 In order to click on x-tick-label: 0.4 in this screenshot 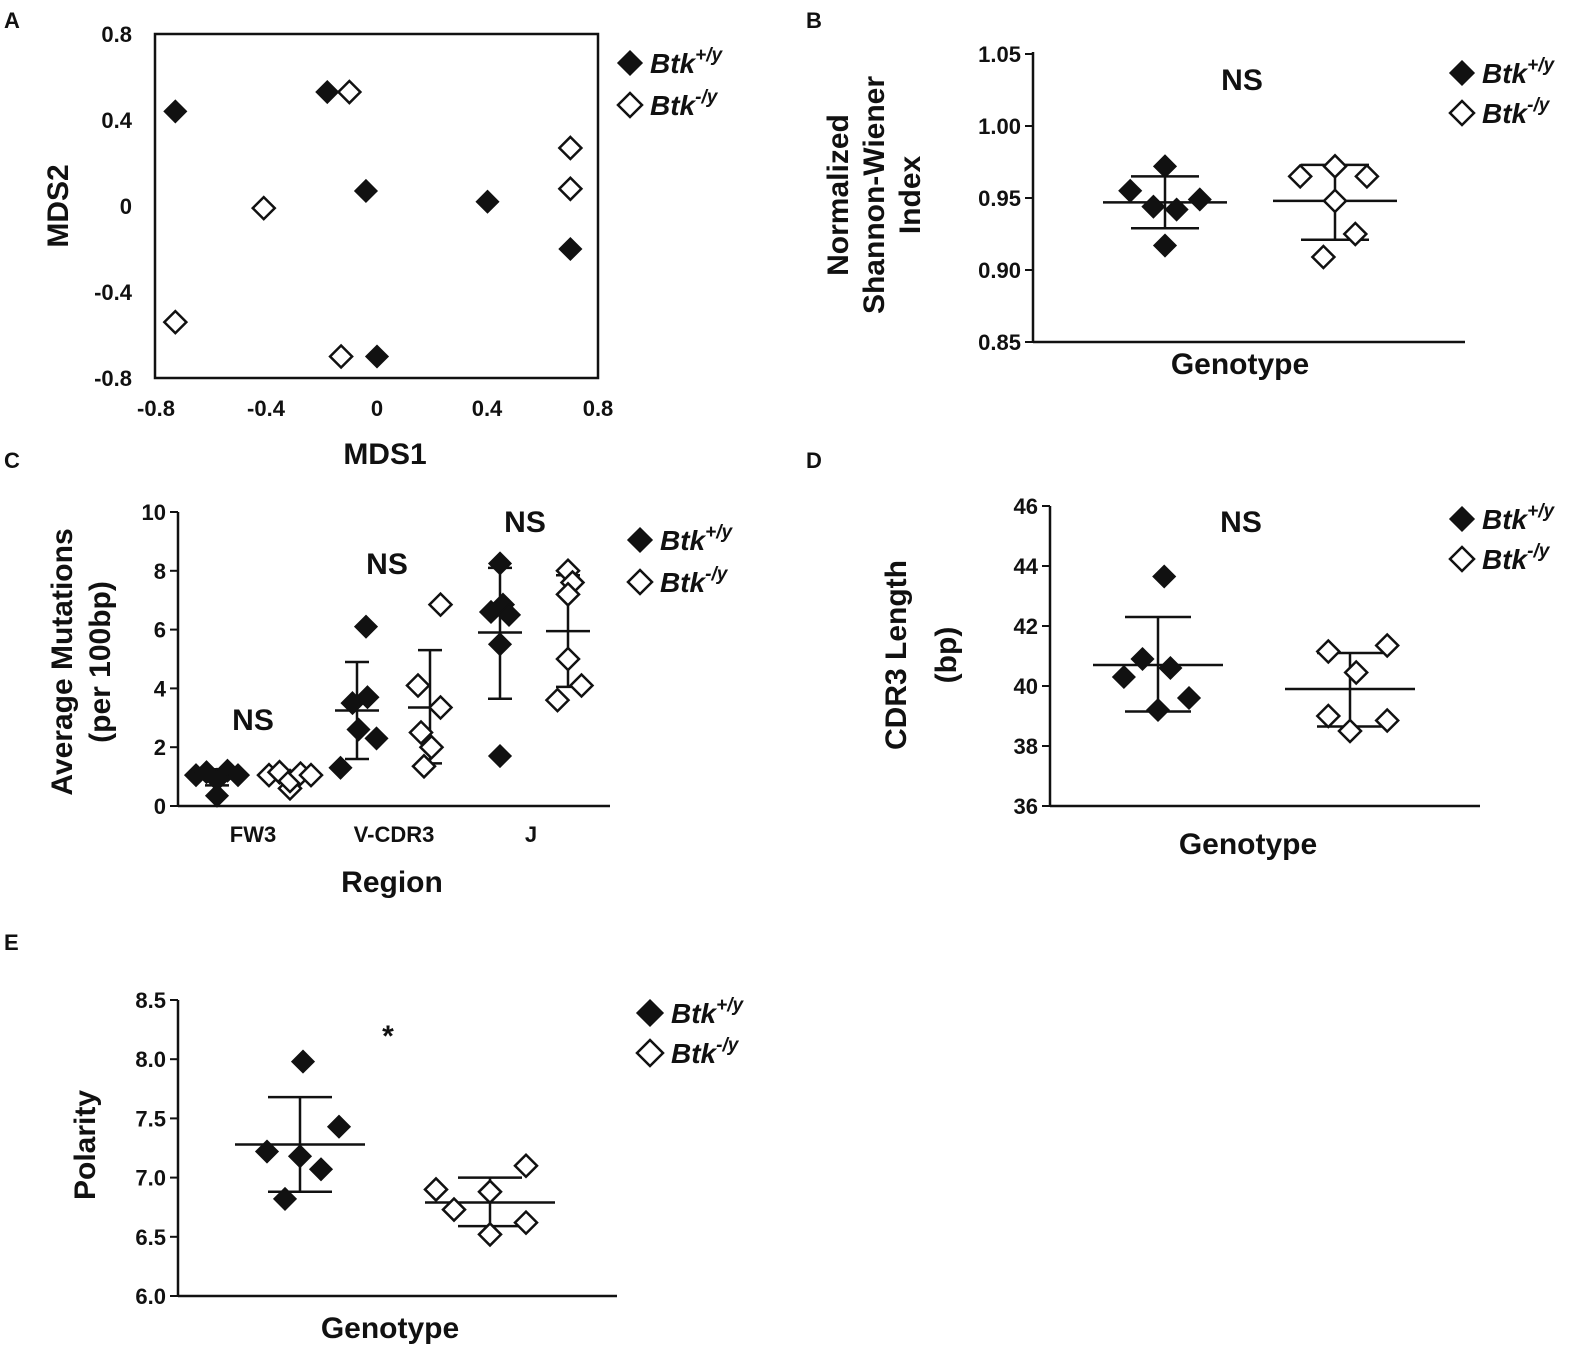, I will do `click(487, 408)`.